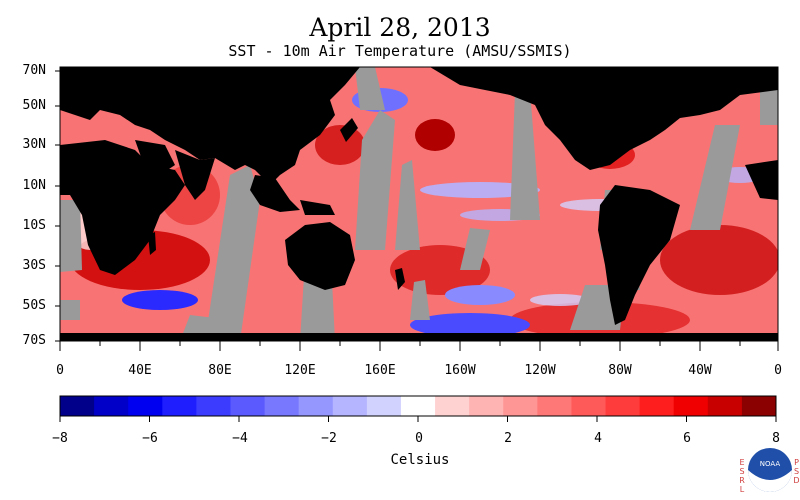 This screenshot has height=500, width=800. I want to click on lon-label-160w: 160W, so click(460, 370).